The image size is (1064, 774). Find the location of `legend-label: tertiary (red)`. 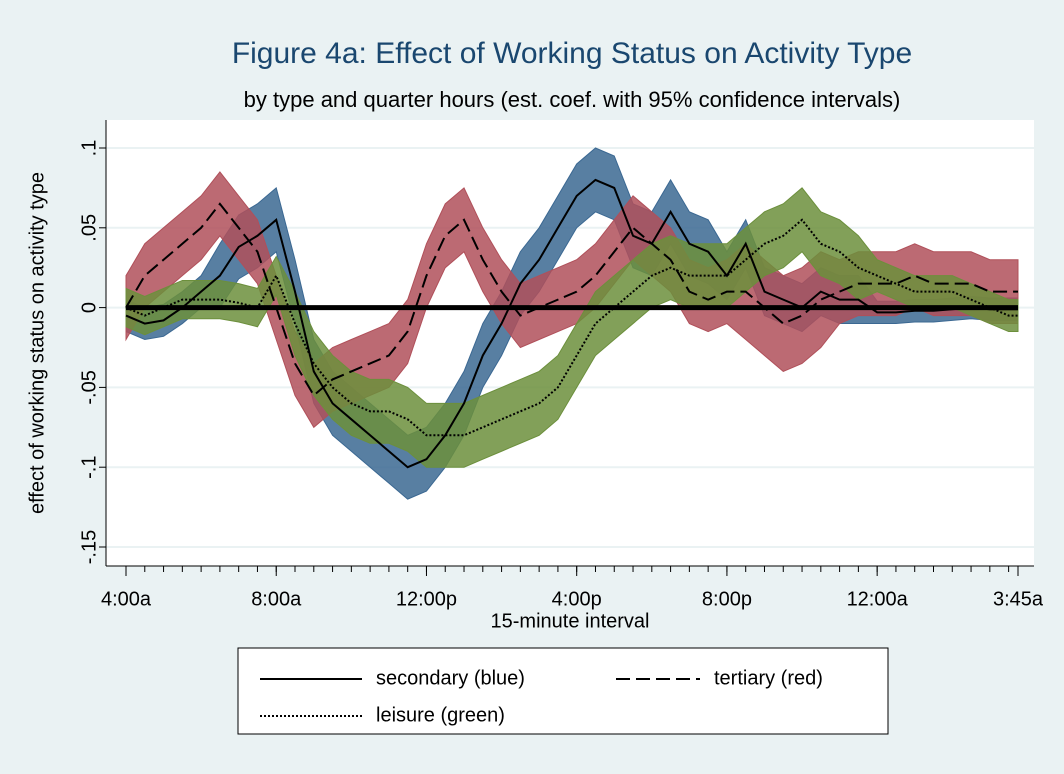

legend-label: tertiary (red) is located at coordinates (768, 678).